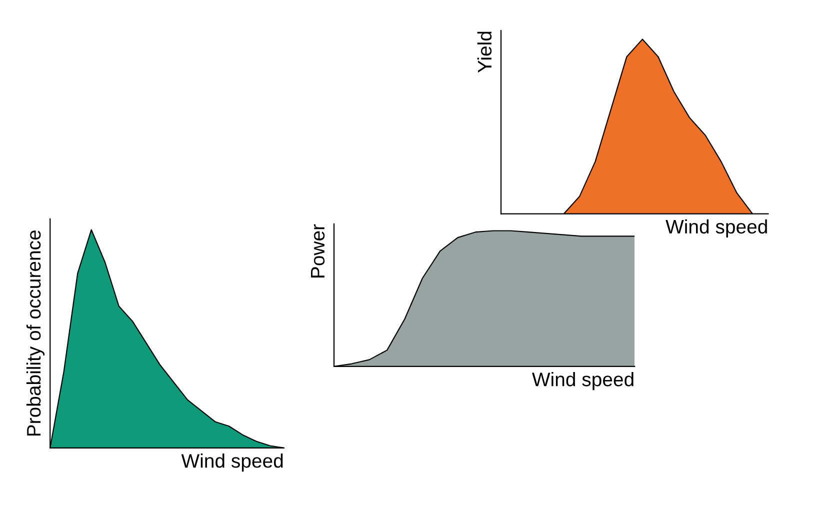  I want to click on y-axis-title: Power, so click(318, 251).